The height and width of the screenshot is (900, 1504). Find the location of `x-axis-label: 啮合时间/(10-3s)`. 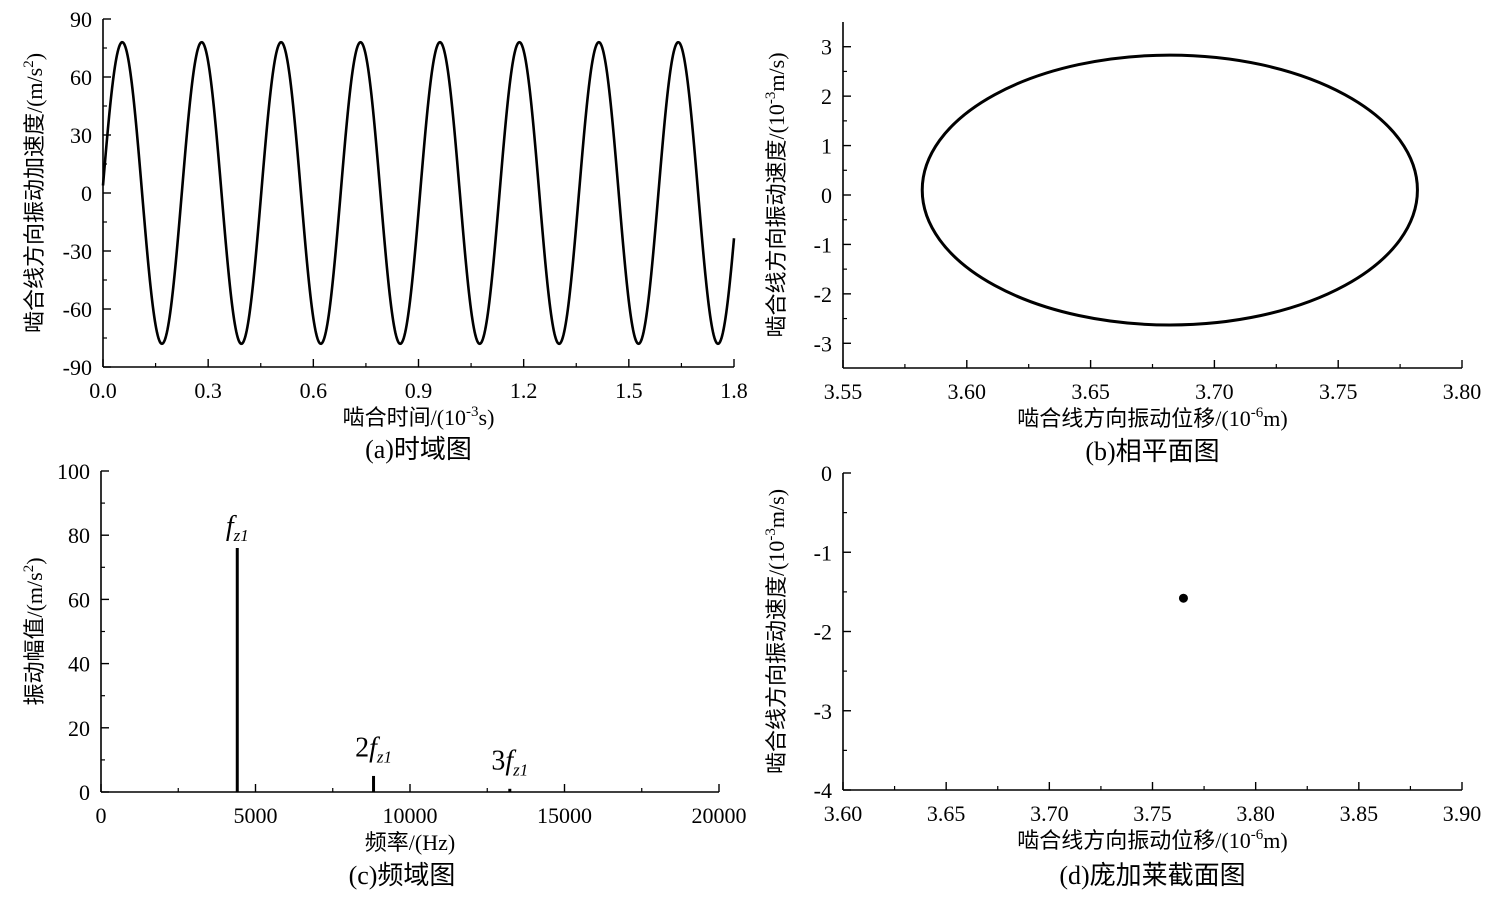

x-axis-label: 啮合时间/(10-3s) is located at coordinates (419, 417).